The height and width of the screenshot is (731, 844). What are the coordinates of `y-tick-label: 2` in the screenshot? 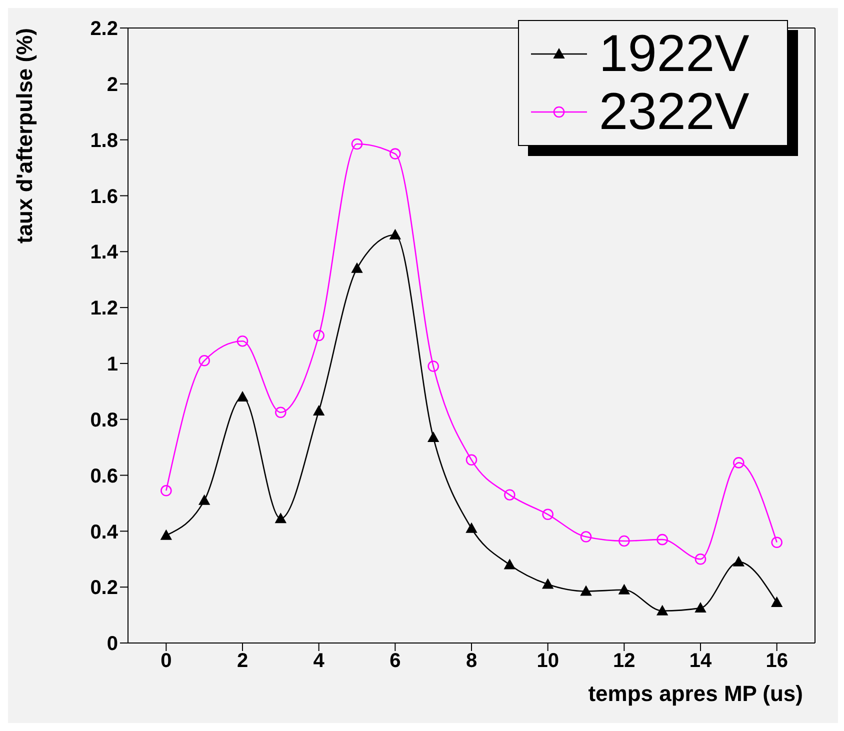 It's located at (112, 85).